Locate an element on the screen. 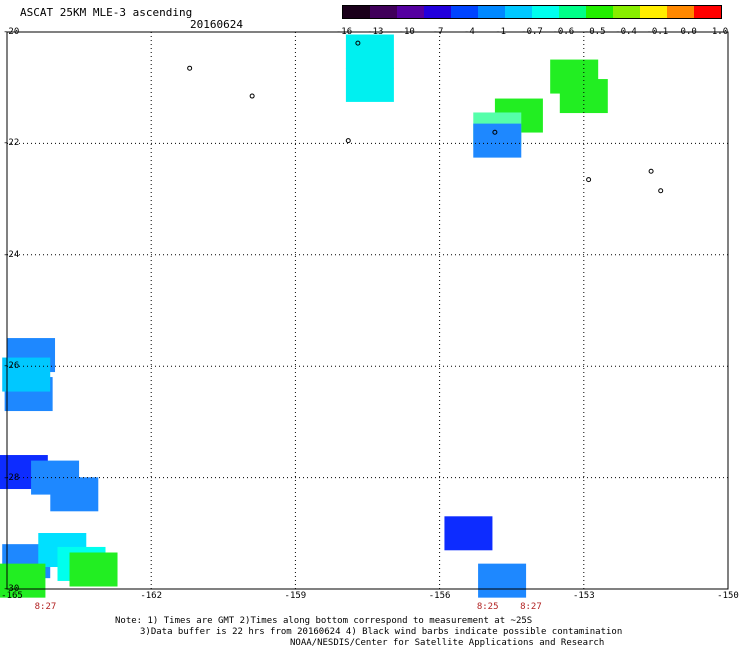  longitude-tick-label: -165 is located at coordinates (12, 596).